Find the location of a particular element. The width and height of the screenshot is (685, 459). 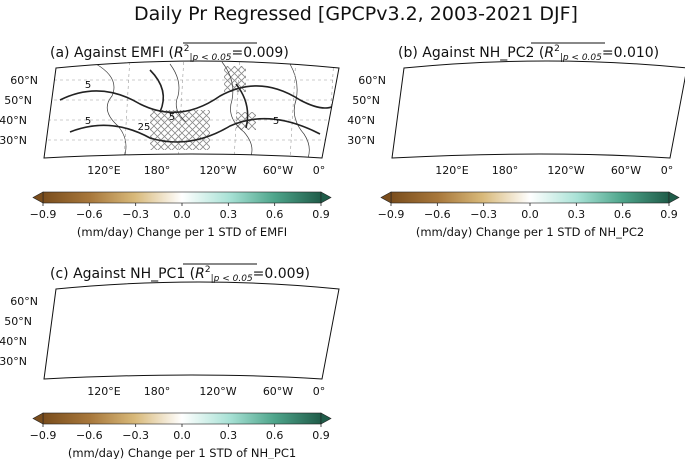

colorbar-label: (mm/day) Change per 1 STD of NH_PC2 is located at coordinates (530, 232).